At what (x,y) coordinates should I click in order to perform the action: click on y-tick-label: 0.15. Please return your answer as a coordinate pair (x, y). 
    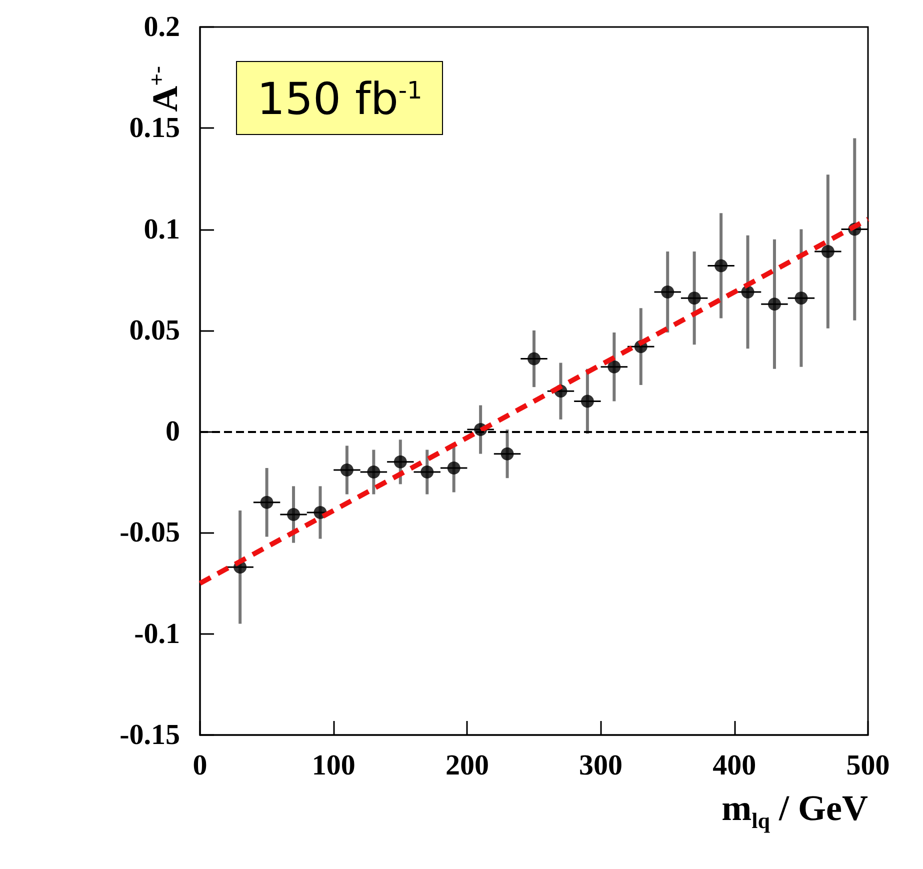
    Looking at the image, I should click on (154, 128).